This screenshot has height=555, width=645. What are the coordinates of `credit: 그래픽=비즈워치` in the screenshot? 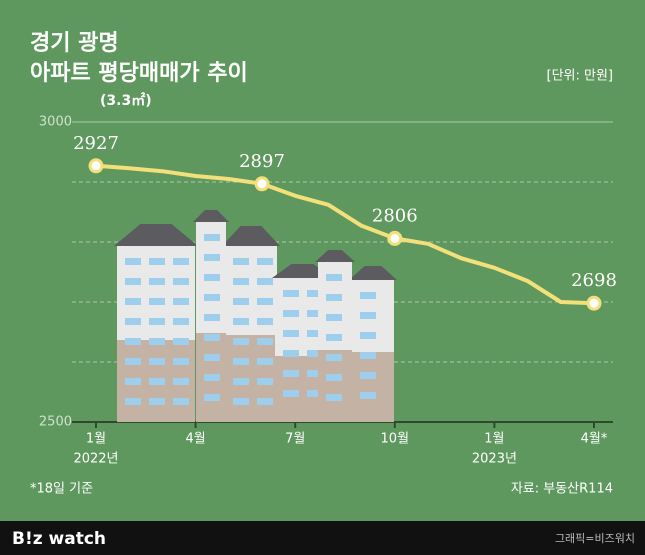 It's located at (595, 538).